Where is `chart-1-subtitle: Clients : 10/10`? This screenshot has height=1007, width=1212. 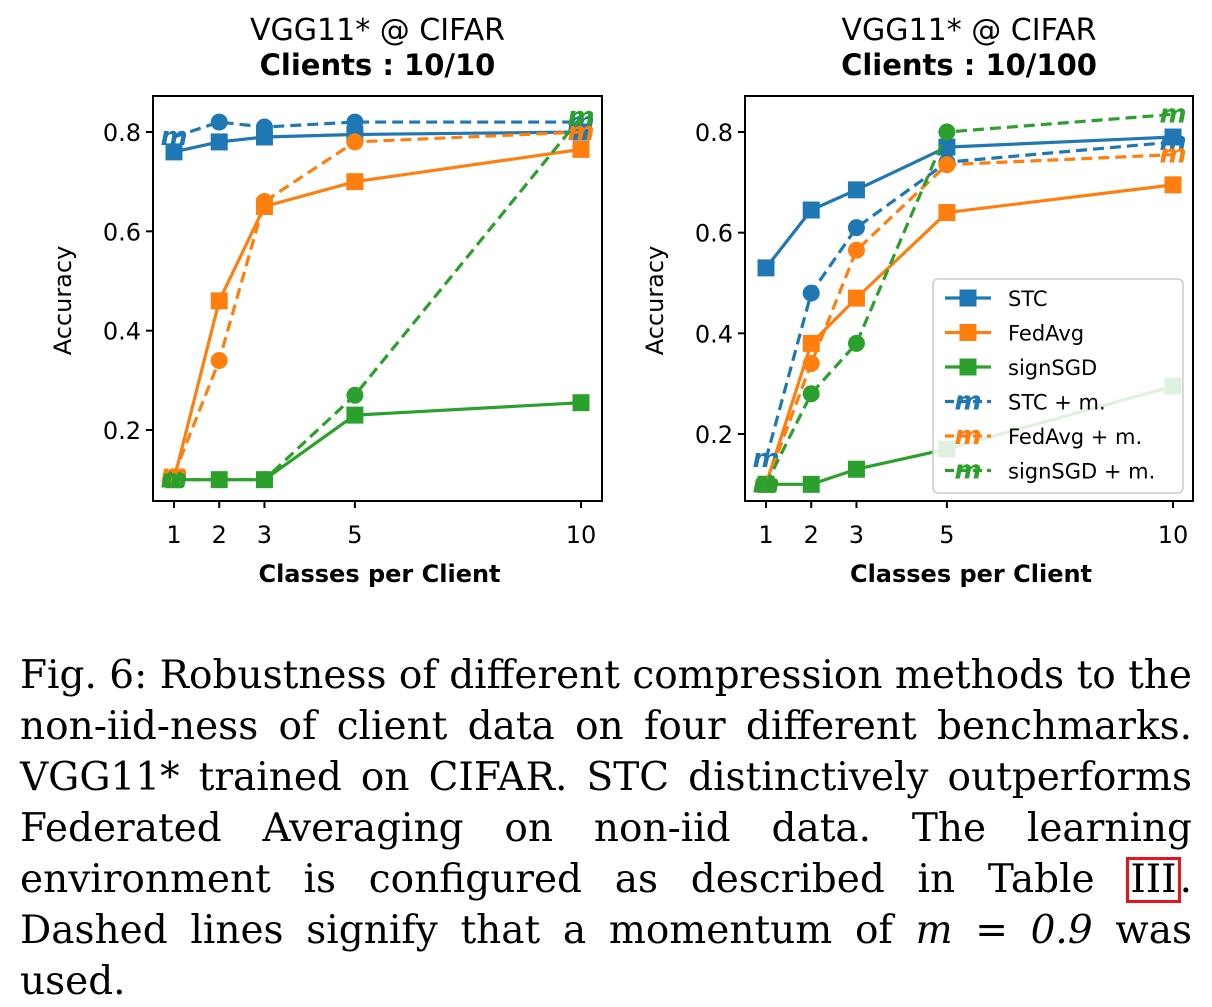
chart-1-subtitle: Clients : 10/10 is located at coordinates (378, 65).